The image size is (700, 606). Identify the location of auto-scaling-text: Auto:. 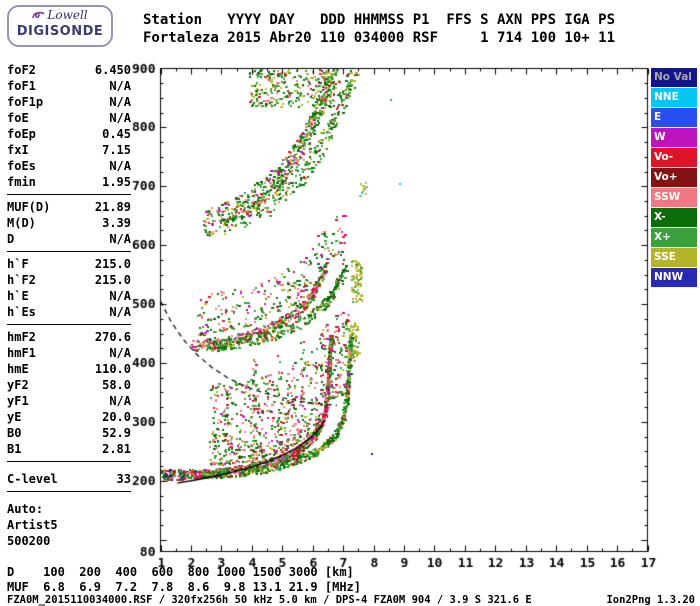
(25, 509).